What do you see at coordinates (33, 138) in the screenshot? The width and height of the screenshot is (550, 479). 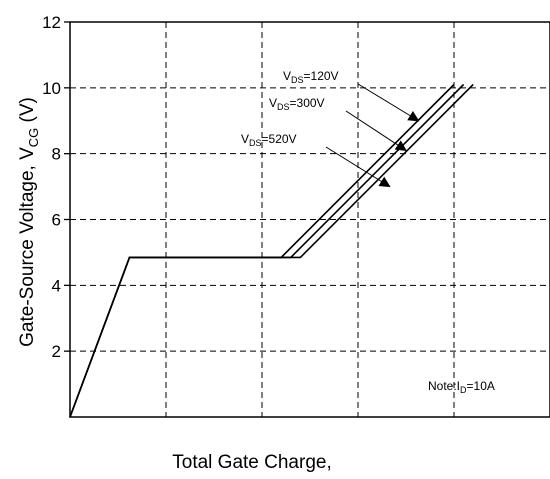 I see `y-axis-title-subscript: CG` at bounding box center [33, 138].